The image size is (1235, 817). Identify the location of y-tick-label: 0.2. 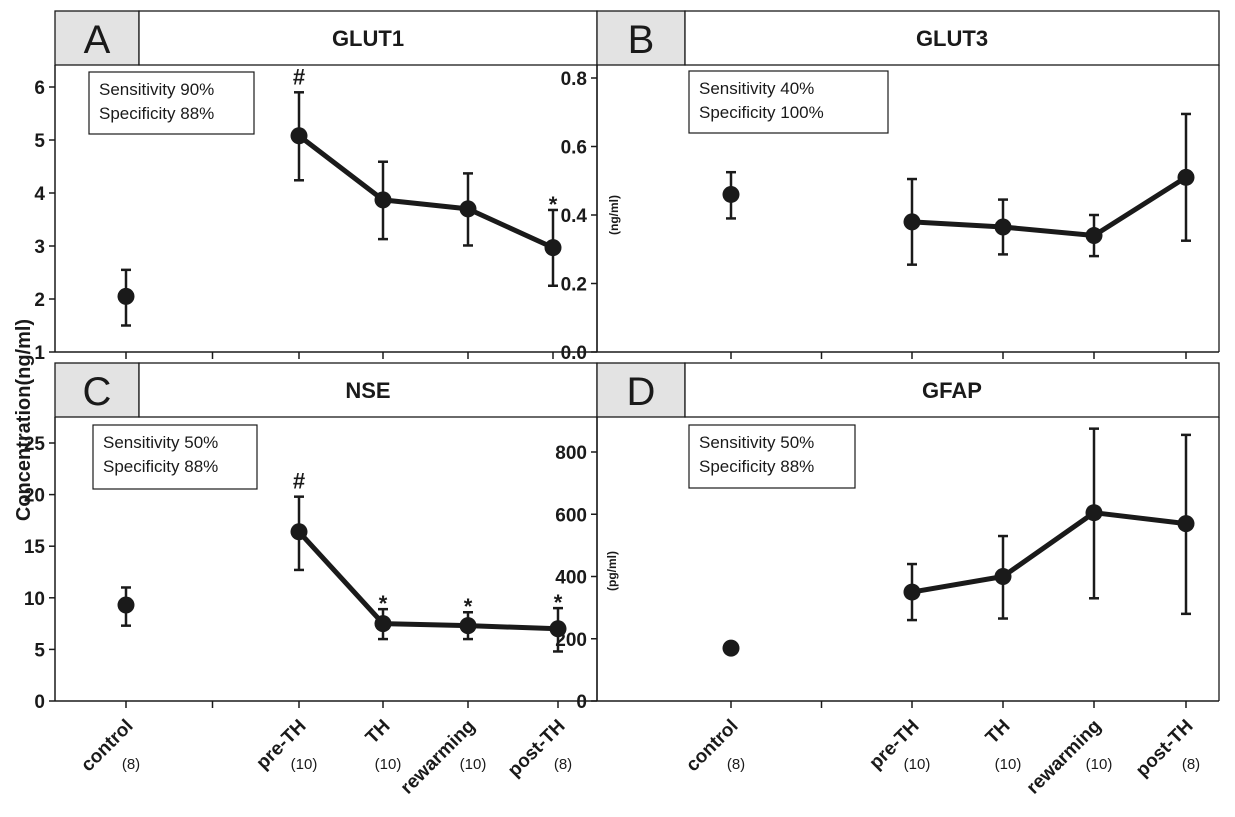
(574, 285).